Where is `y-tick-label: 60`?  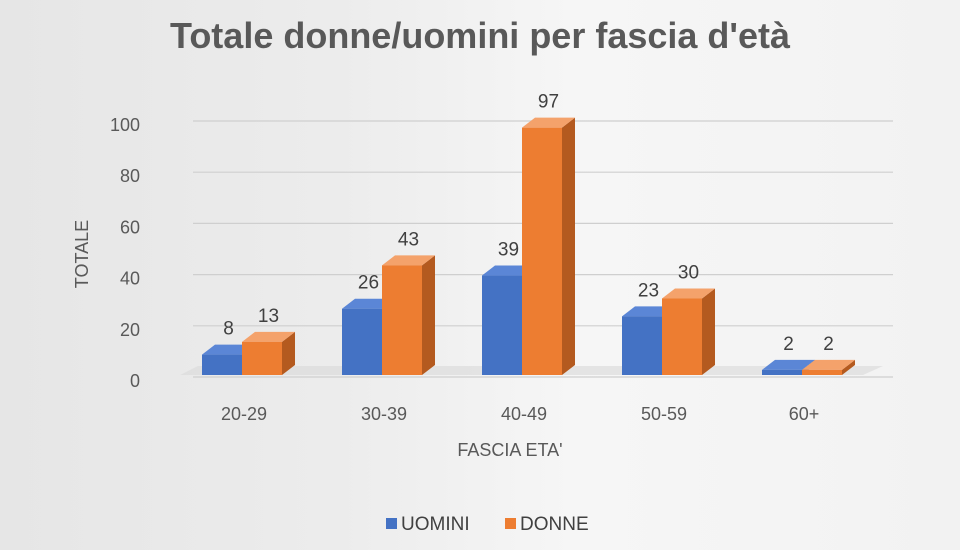 y-tick-label: 60 is located at coordinates (130, 227).